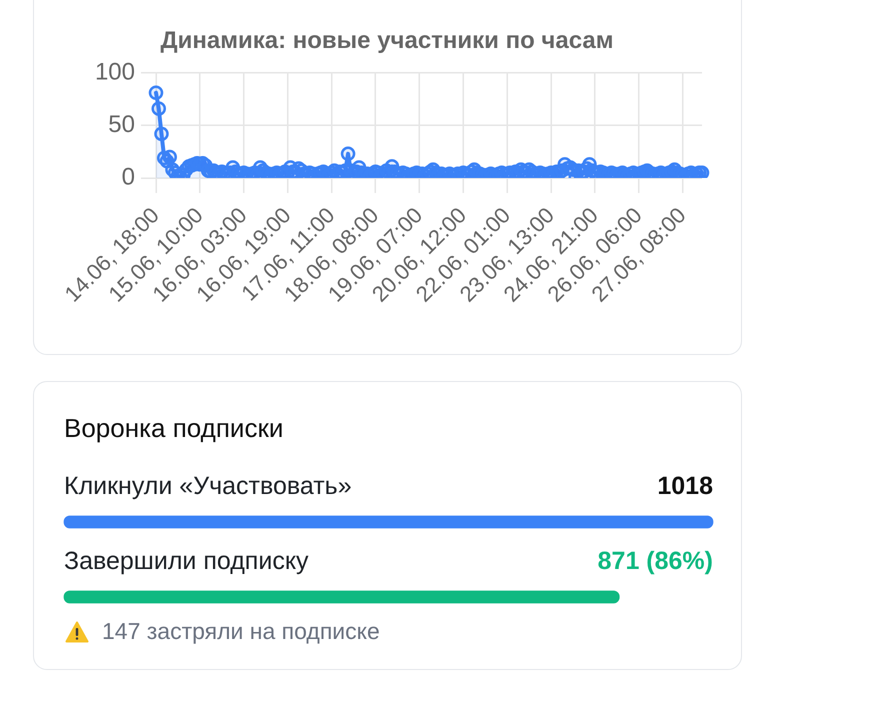  I want to click on y-tick-label: 50, so click(121, 124).